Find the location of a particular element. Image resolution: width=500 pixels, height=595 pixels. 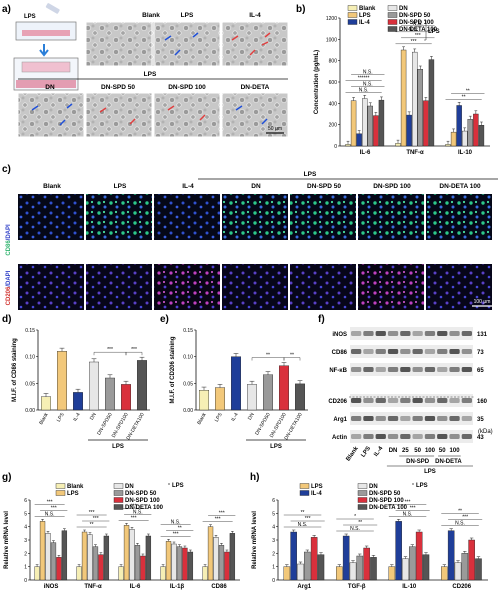

blot-lane-label: LPS is located at coordinates (366, 452).